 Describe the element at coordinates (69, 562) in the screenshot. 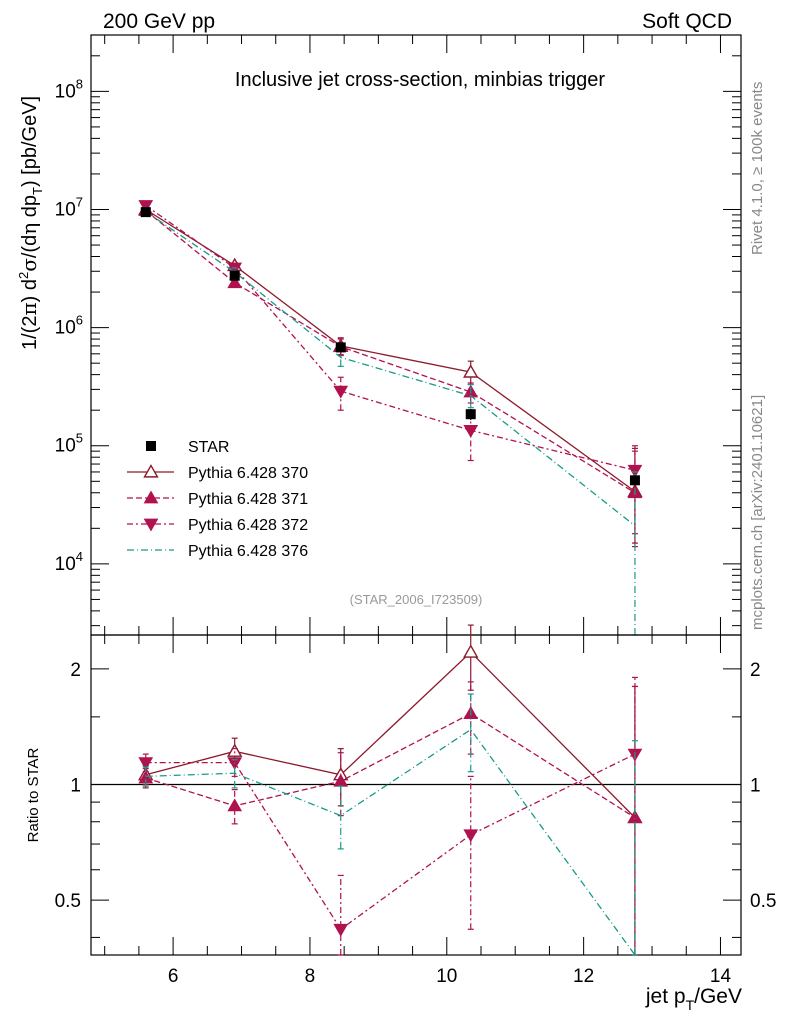

I see `main-y-tick-label: 10⁴` at that location.